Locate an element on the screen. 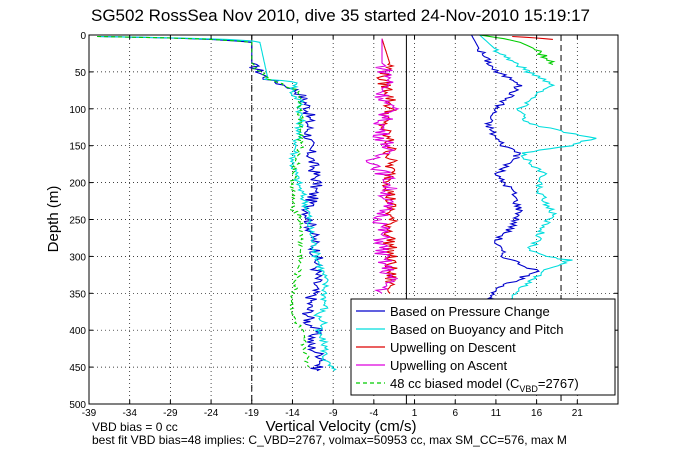 This screenshot has height=454, width=681. x-tick-label: -39 is located at coordinates (89, 413).